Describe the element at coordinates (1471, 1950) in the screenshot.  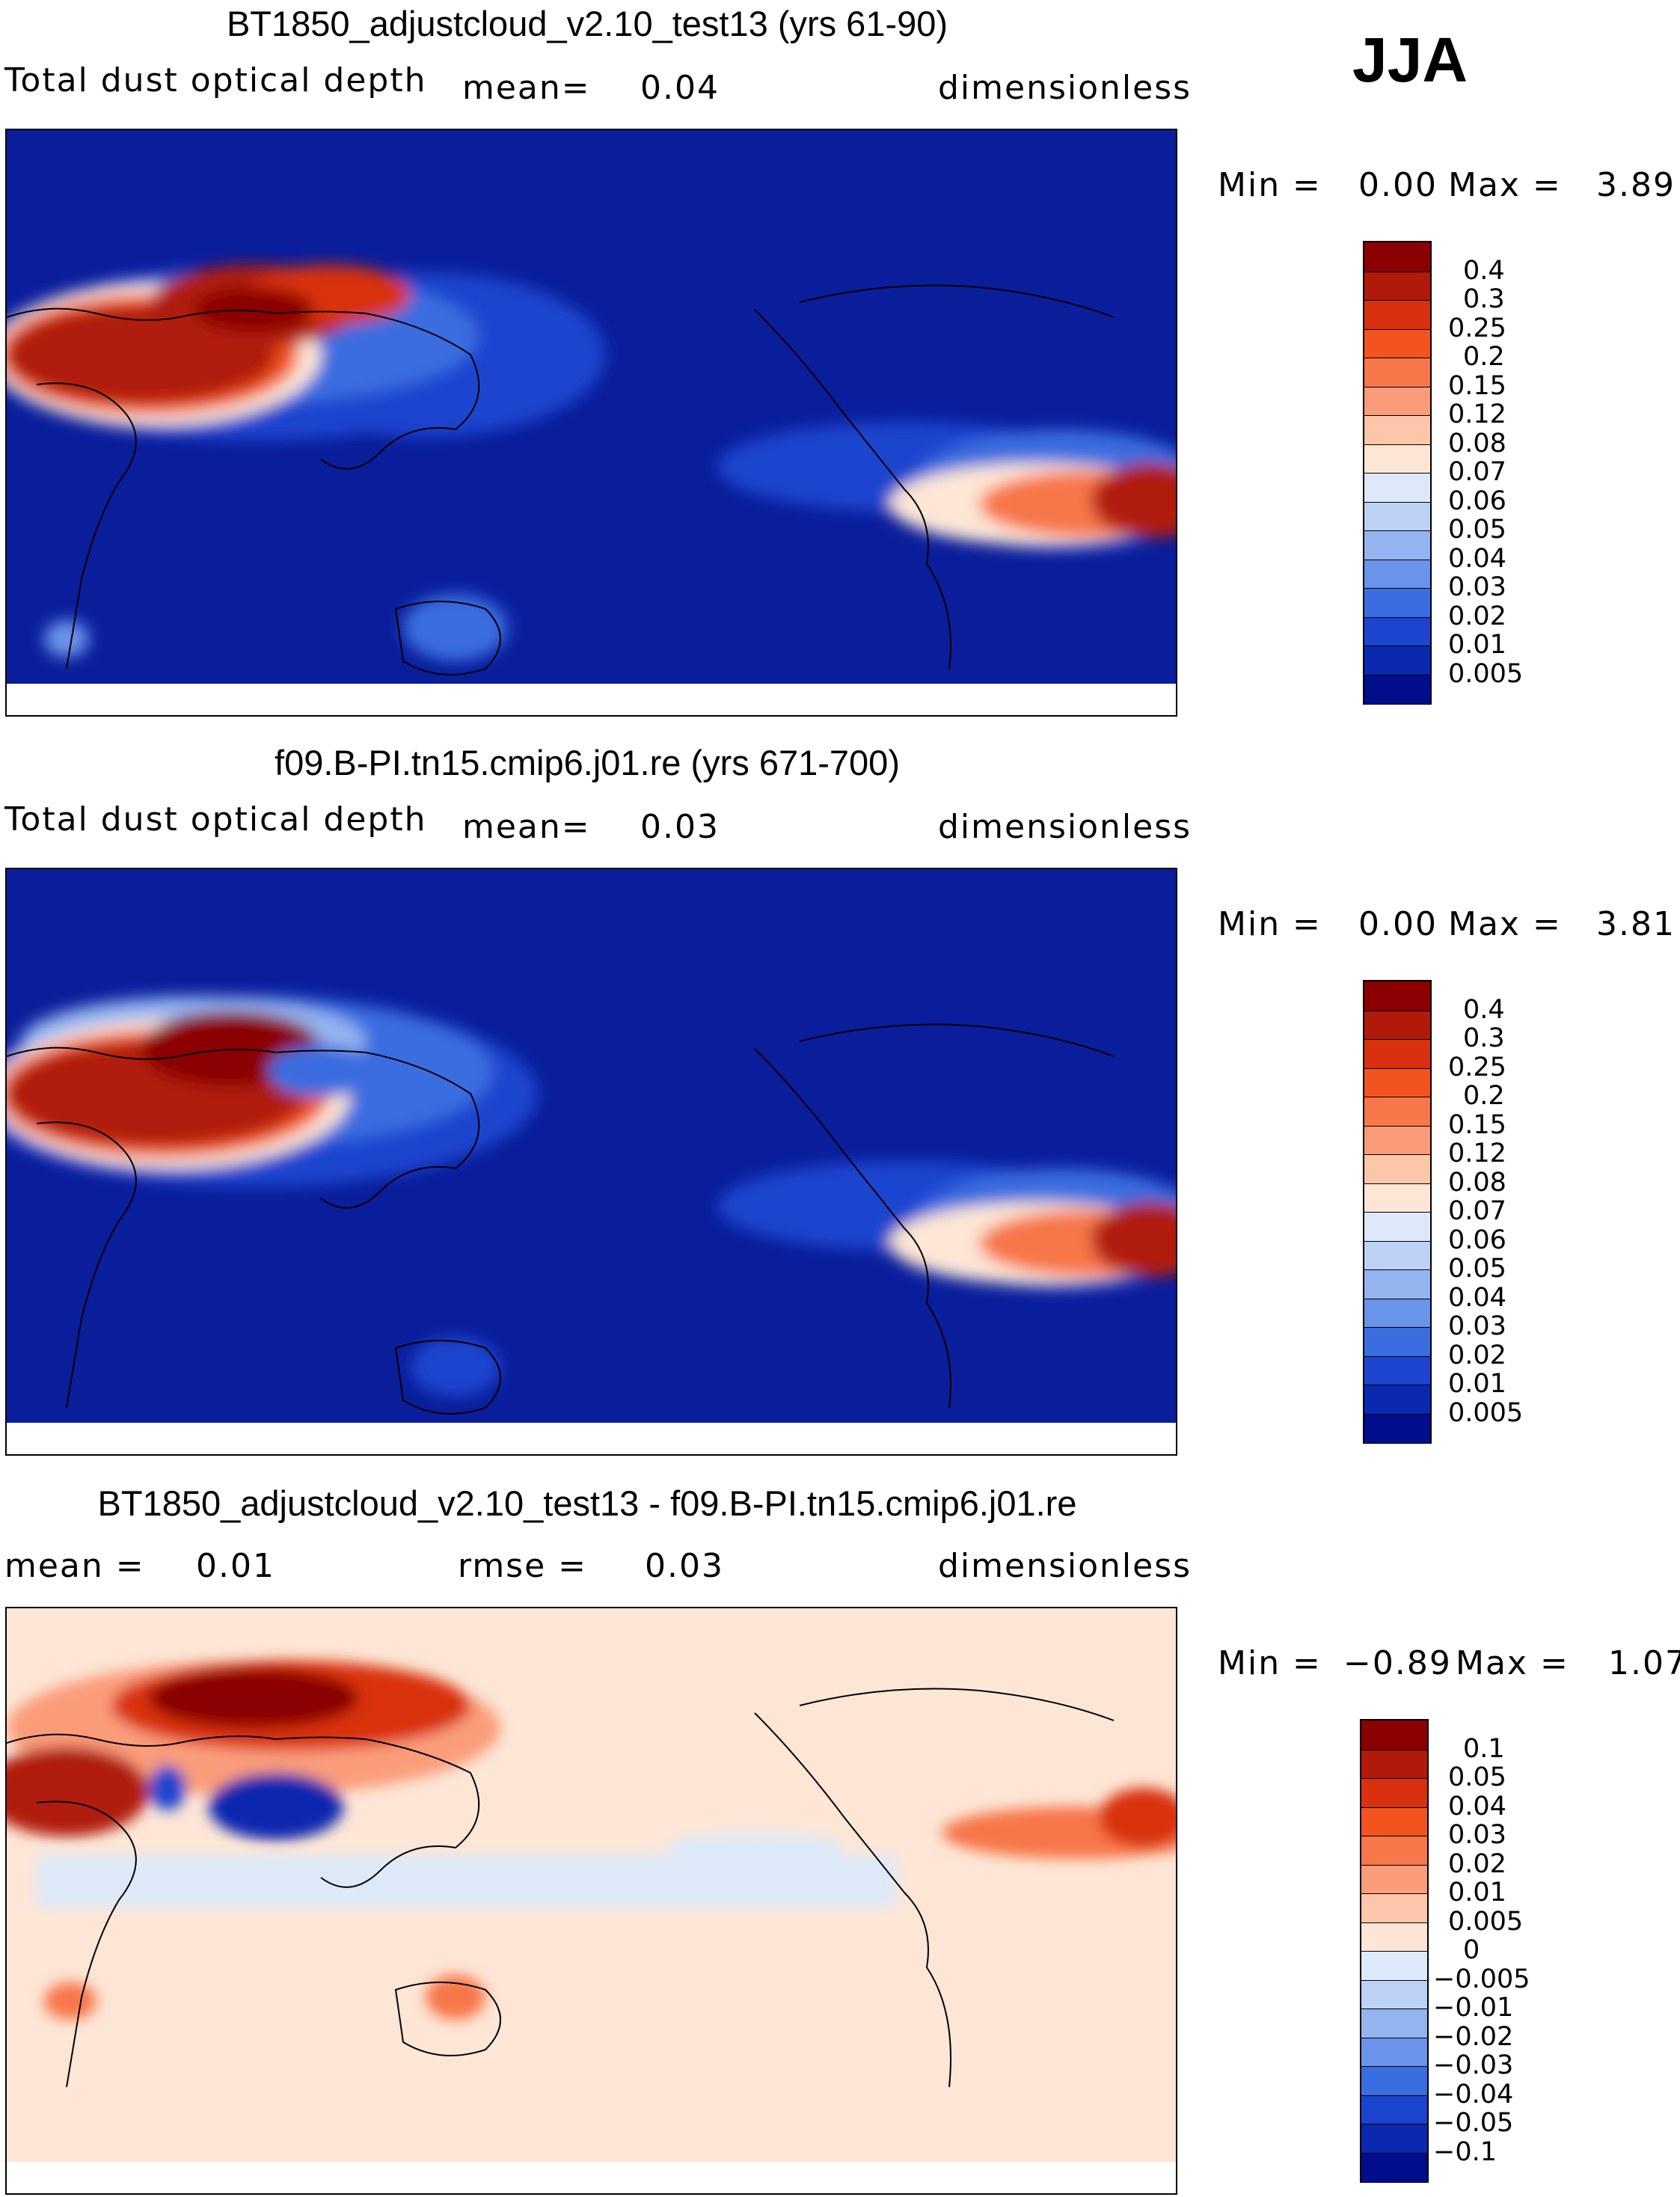
I see `colorbar-tick-label: 0` at that location.